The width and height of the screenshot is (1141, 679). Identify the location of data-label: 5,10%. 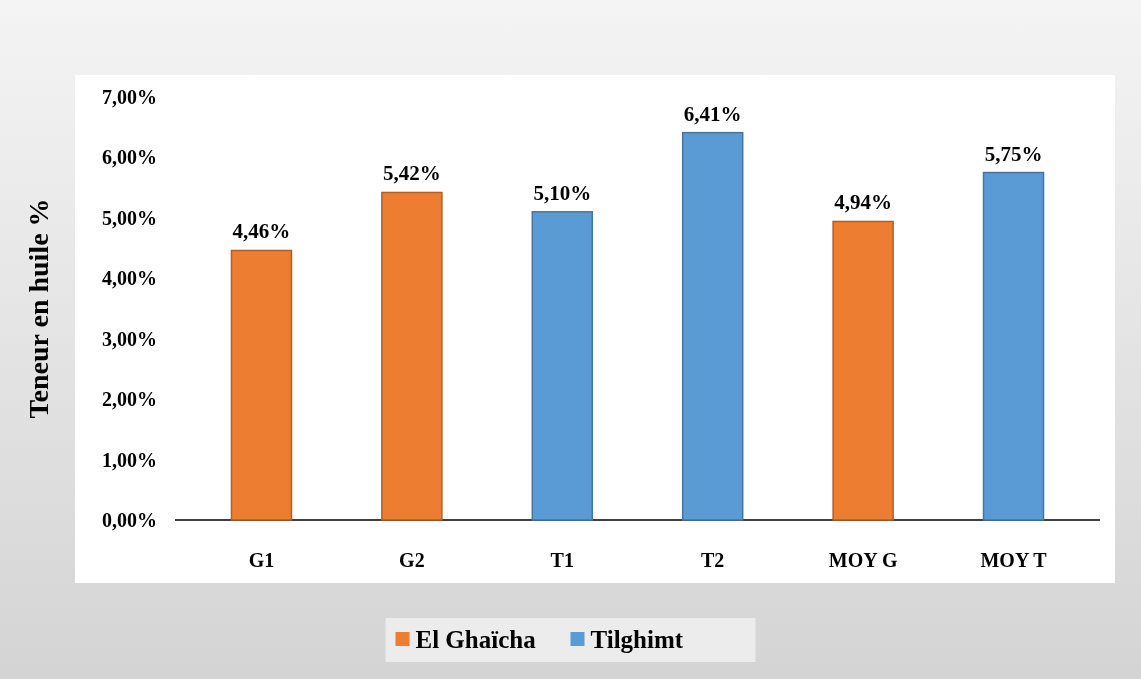
(562, 192).